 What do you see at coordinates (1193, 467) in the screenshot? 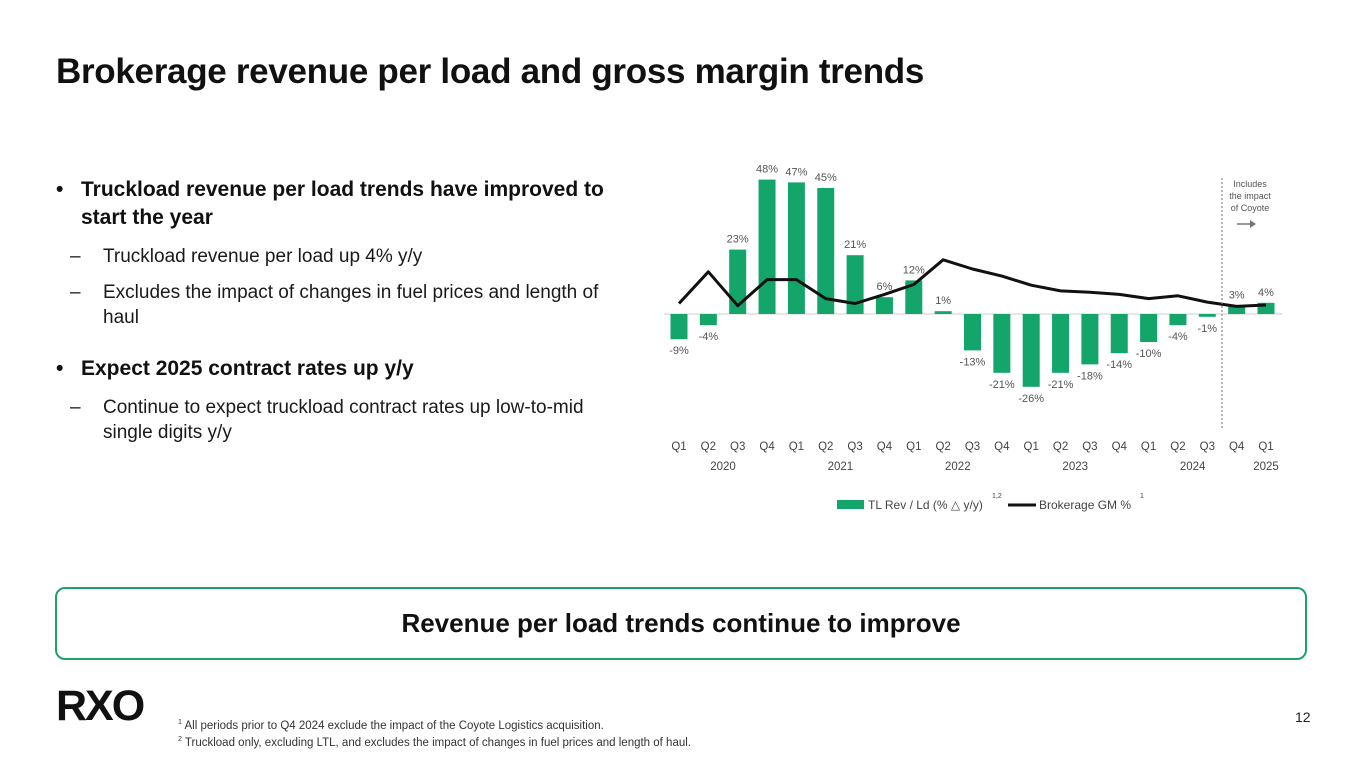
I see `year-label: 2024` at bounding box center [1193, 467].